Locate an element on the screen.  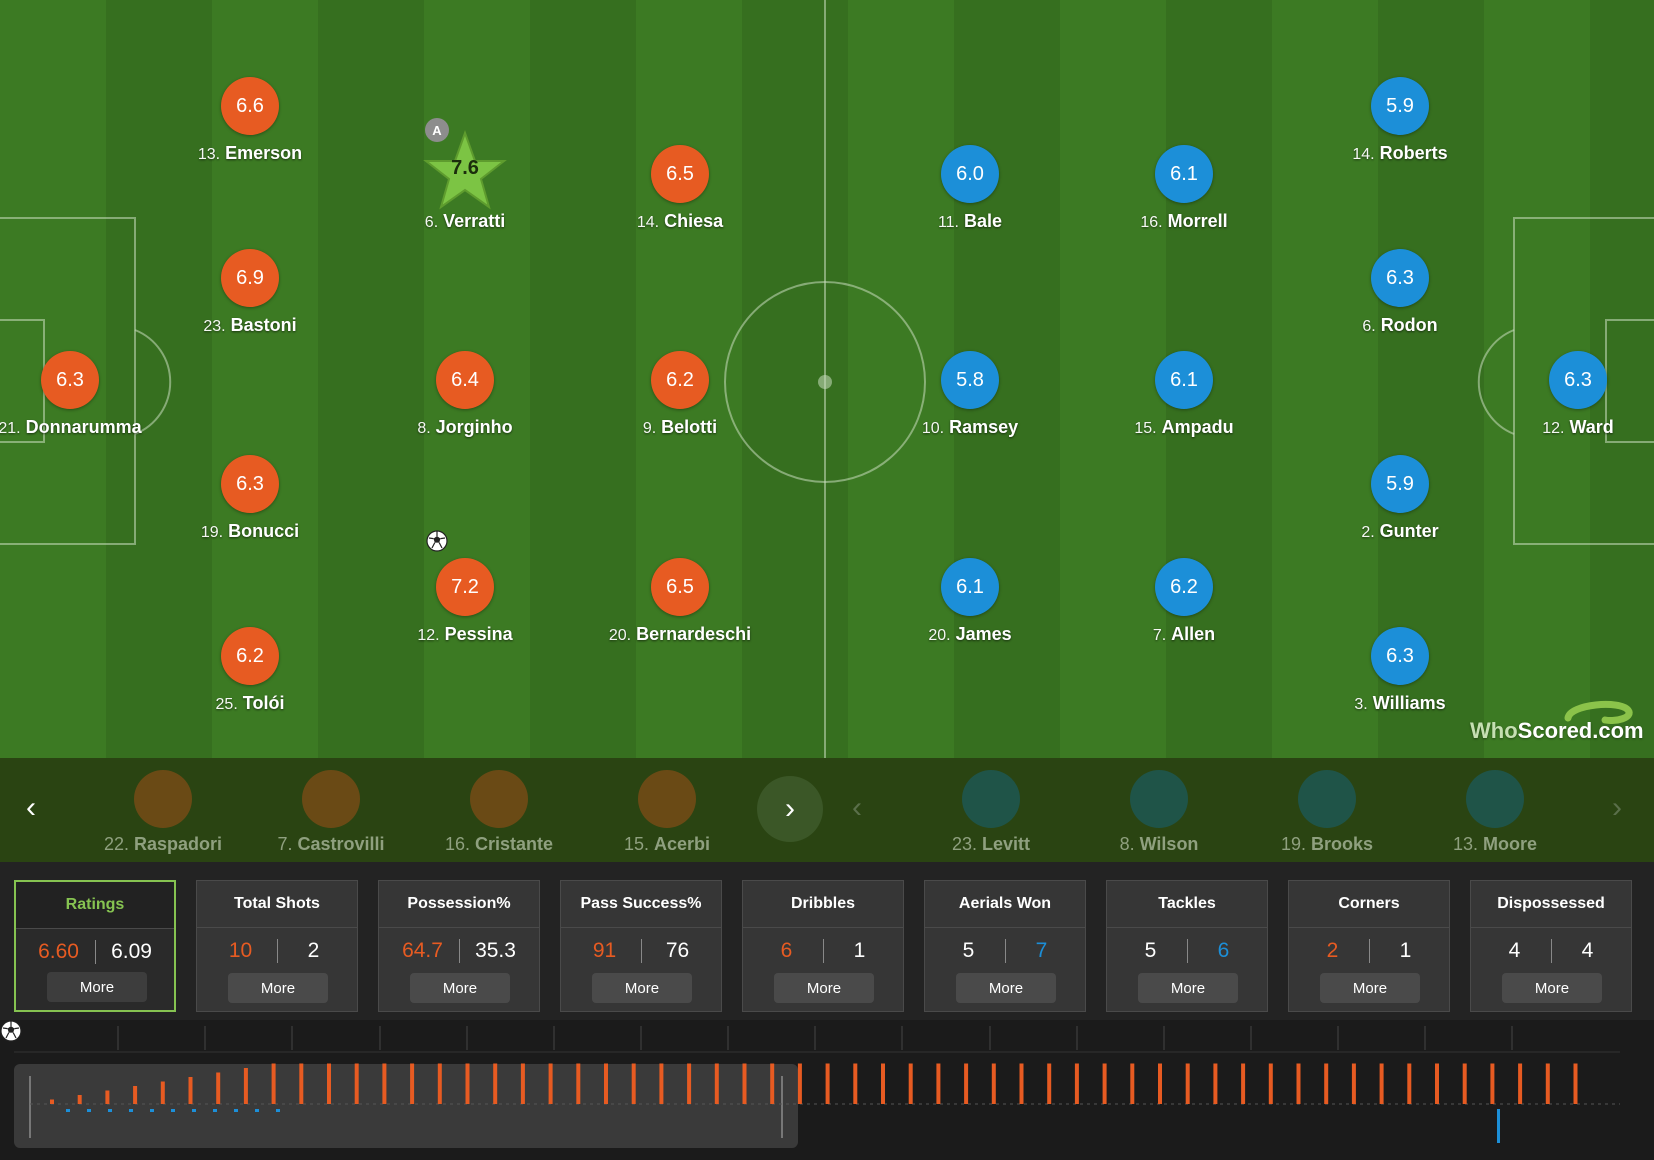
home-player-verratti: 7.6 6. Verratti is located at coordinates (465, 187).